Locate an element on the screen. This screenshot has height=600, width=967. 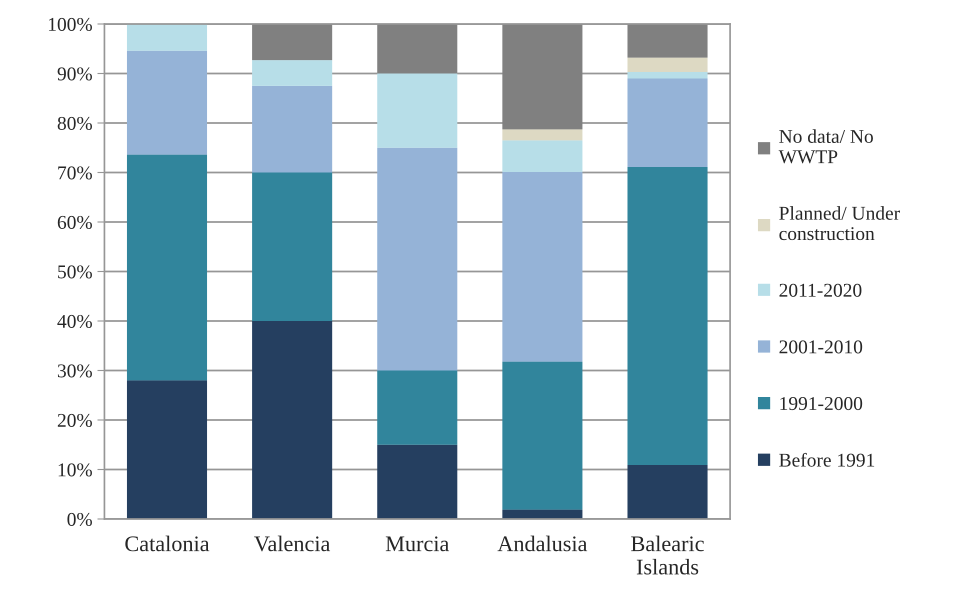
y-tick-label: 50% is located at coordinates (75, 271).